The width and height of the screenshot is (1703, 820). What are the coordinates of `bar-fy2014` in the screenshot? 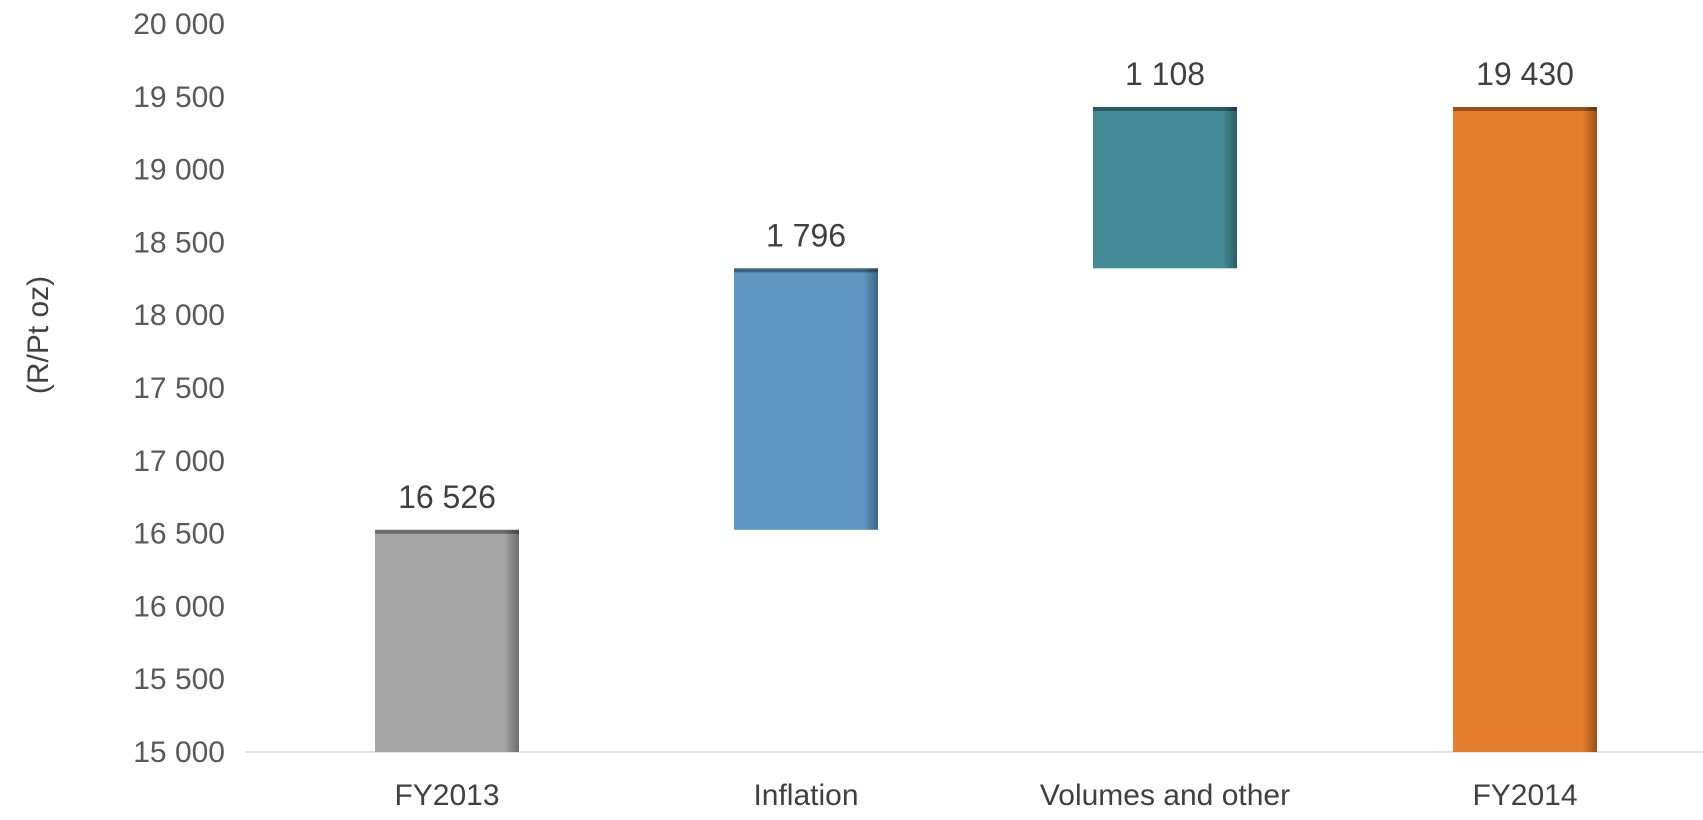 It's located at (1525, 429).